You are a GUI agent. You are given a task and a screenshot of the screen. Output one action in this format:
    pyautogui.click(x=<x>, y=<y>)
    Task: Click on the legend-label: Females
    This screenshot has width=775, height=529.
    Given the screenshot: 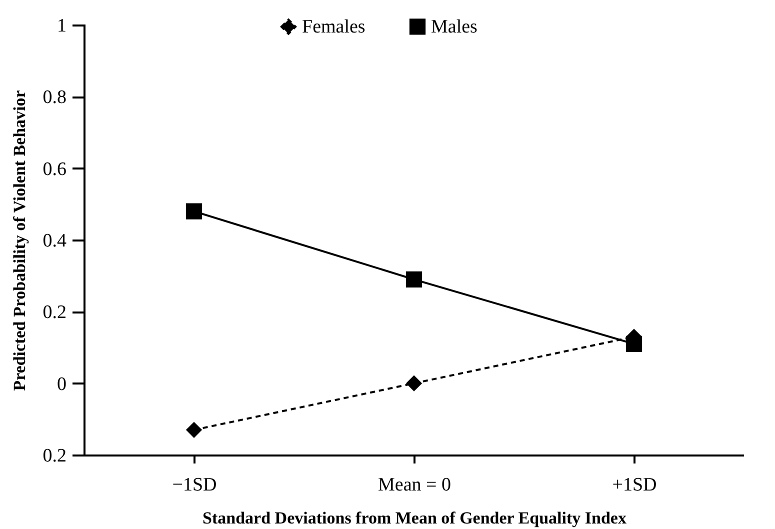 What is the action you would take?
    pyautogui.click(x=334, y=27)
    